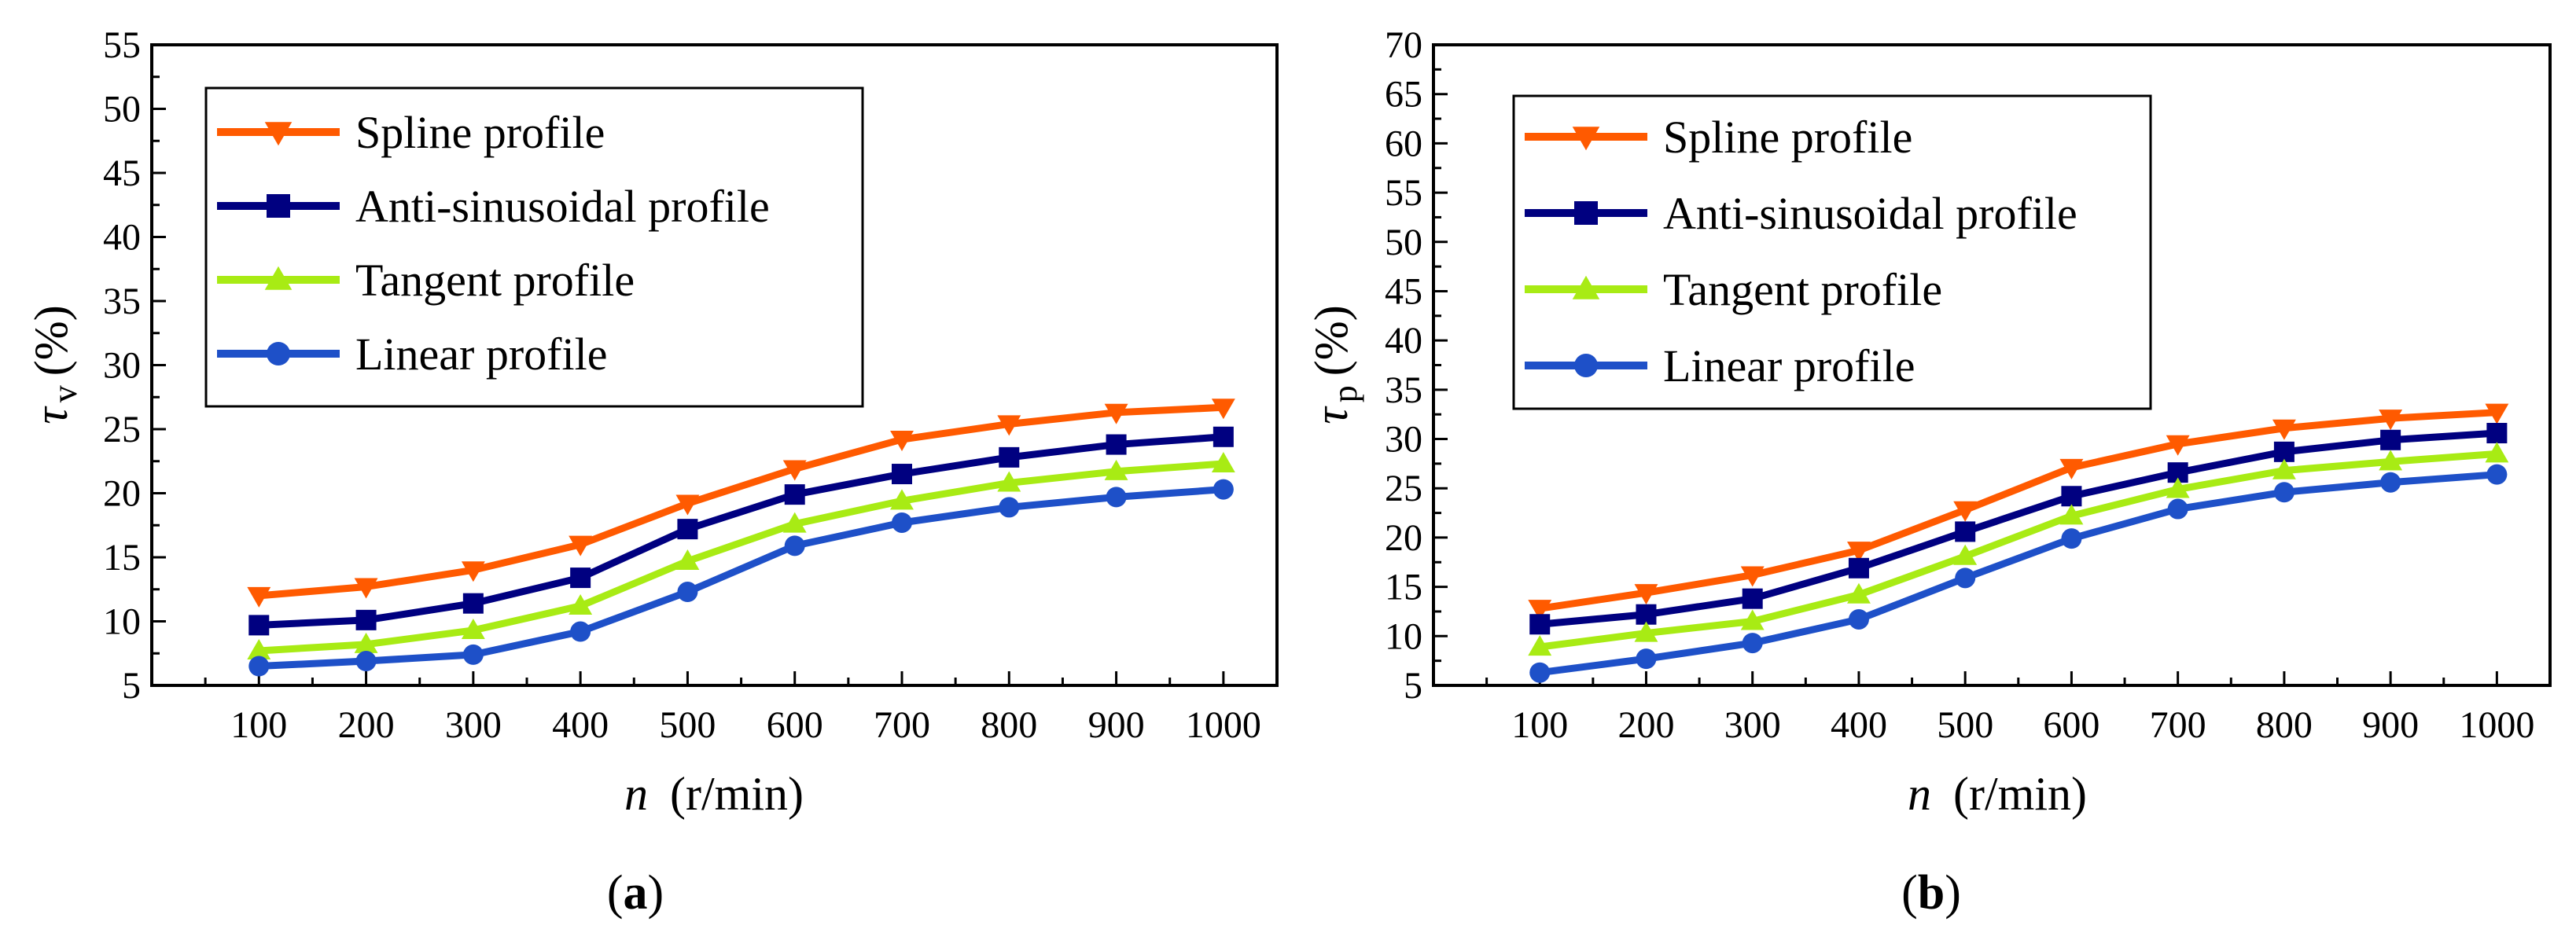 The height and width of the screenshot is (944, 2576). What do you see at coordinates (1416, 365) in the screenshot?
I see `y-ticks-b: 5 10 15 20 25 30 35 40 45 50 55 60 65 70` at bounding box center [1416, 365].